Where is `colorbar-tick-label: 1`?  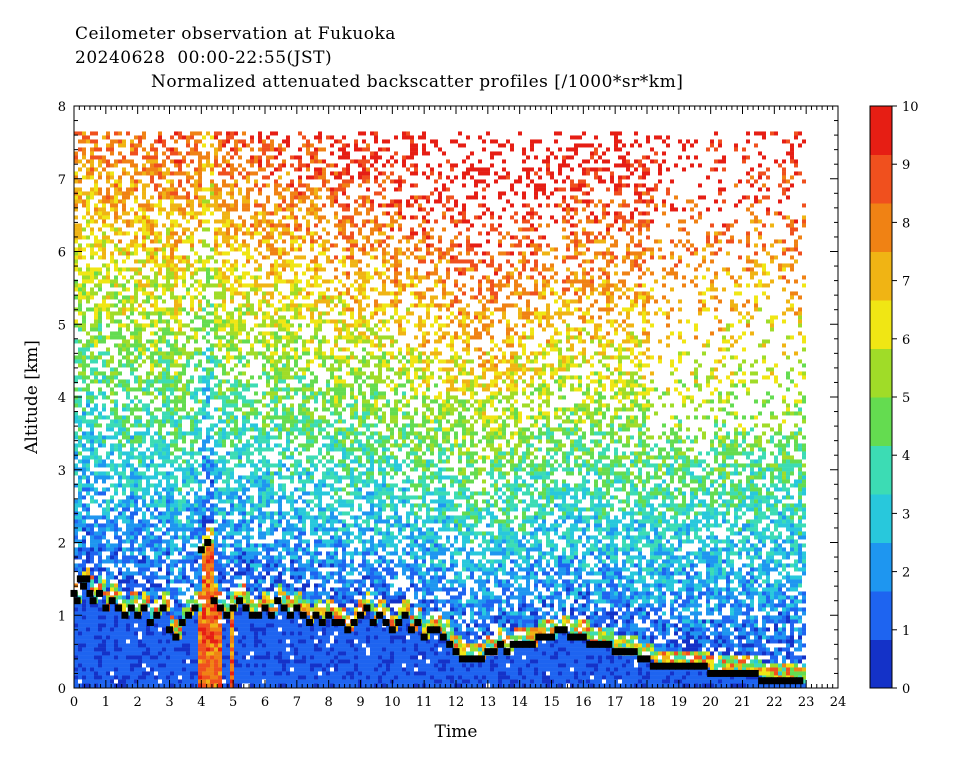
colorbar-tick-label: 1 is located at coordinates (906, 631).